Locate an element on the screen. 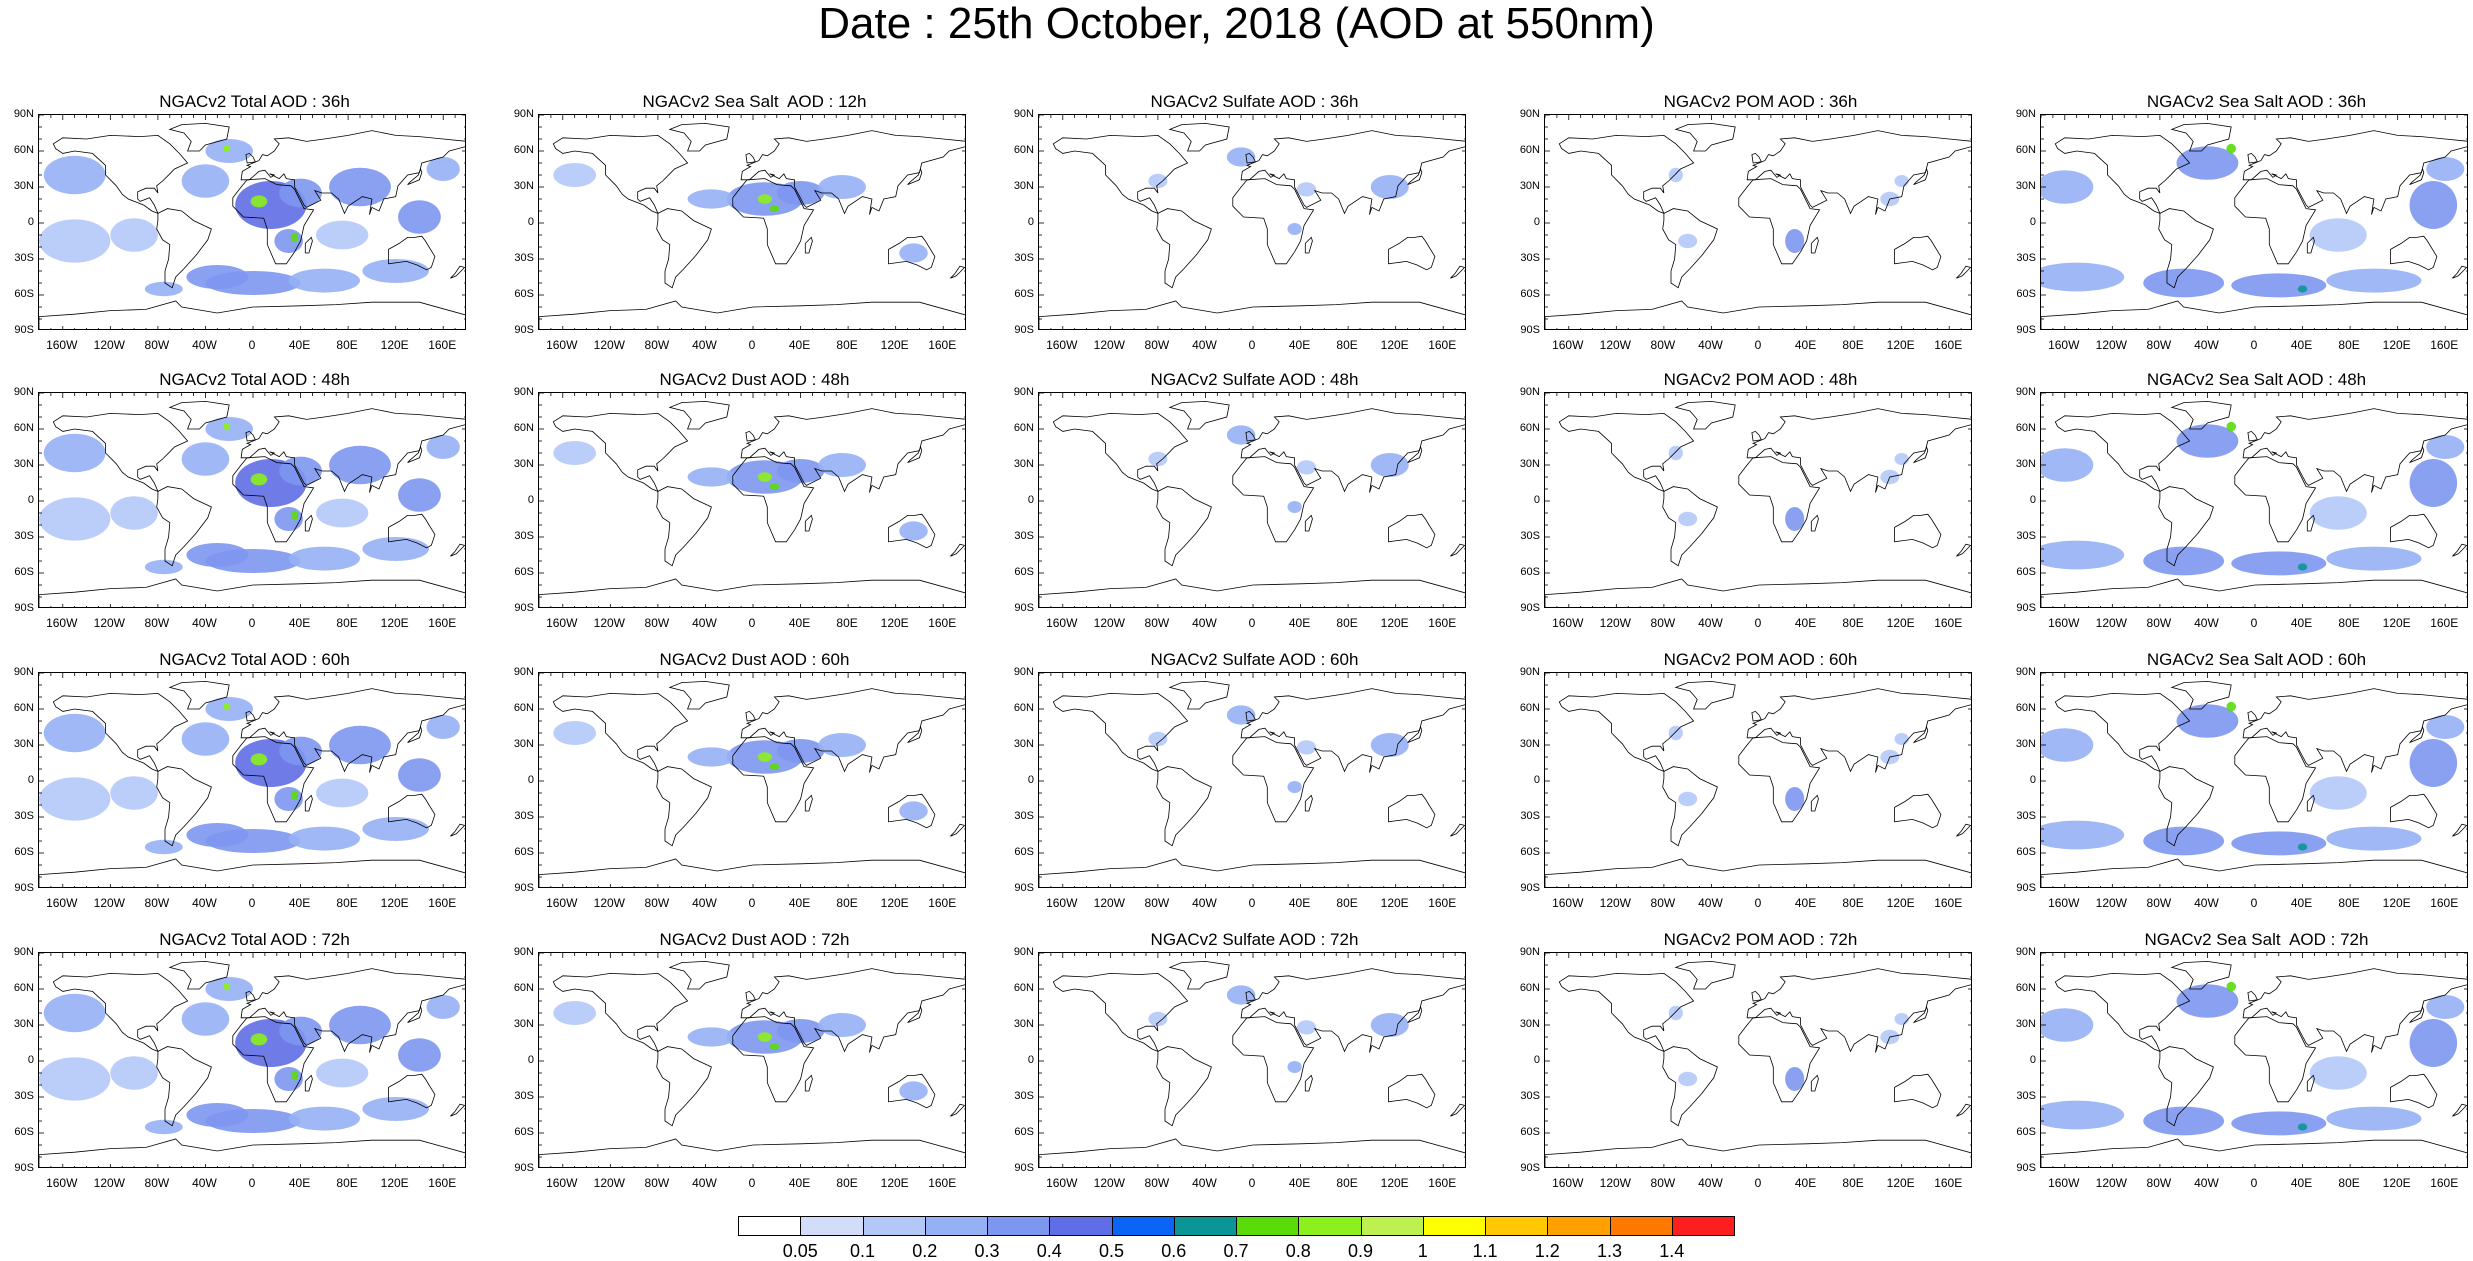 The height and width of the screenshot is (1261, 2473). coastline-australia is located at coordinates (1918, 1091).